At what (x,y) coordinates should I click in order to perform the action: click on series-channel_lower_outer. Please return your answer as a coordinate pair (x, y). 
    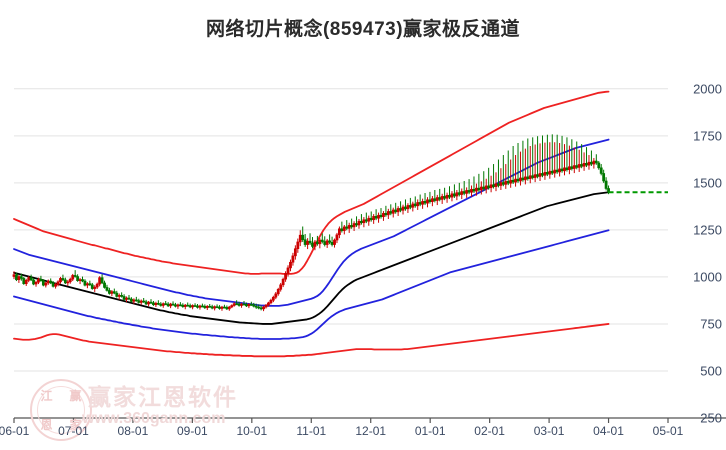
    Looking at the image, I should click on (311, 340).